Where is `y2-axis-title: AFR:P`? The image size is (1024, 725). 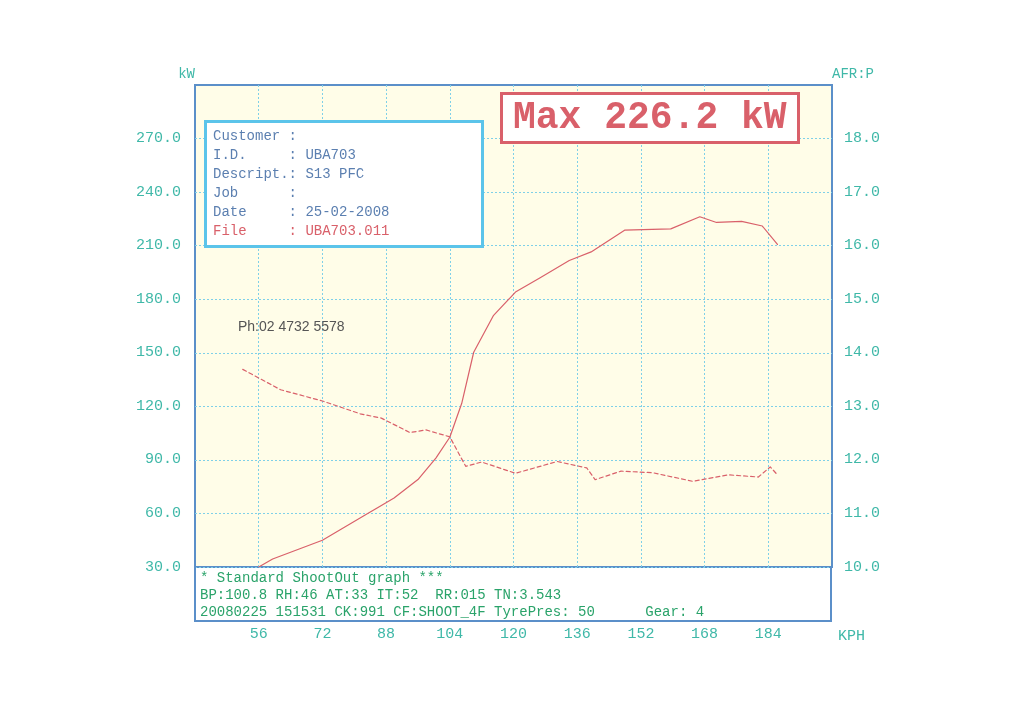 y2-axis-title: AFR:P is located at coordinates (853, 74).